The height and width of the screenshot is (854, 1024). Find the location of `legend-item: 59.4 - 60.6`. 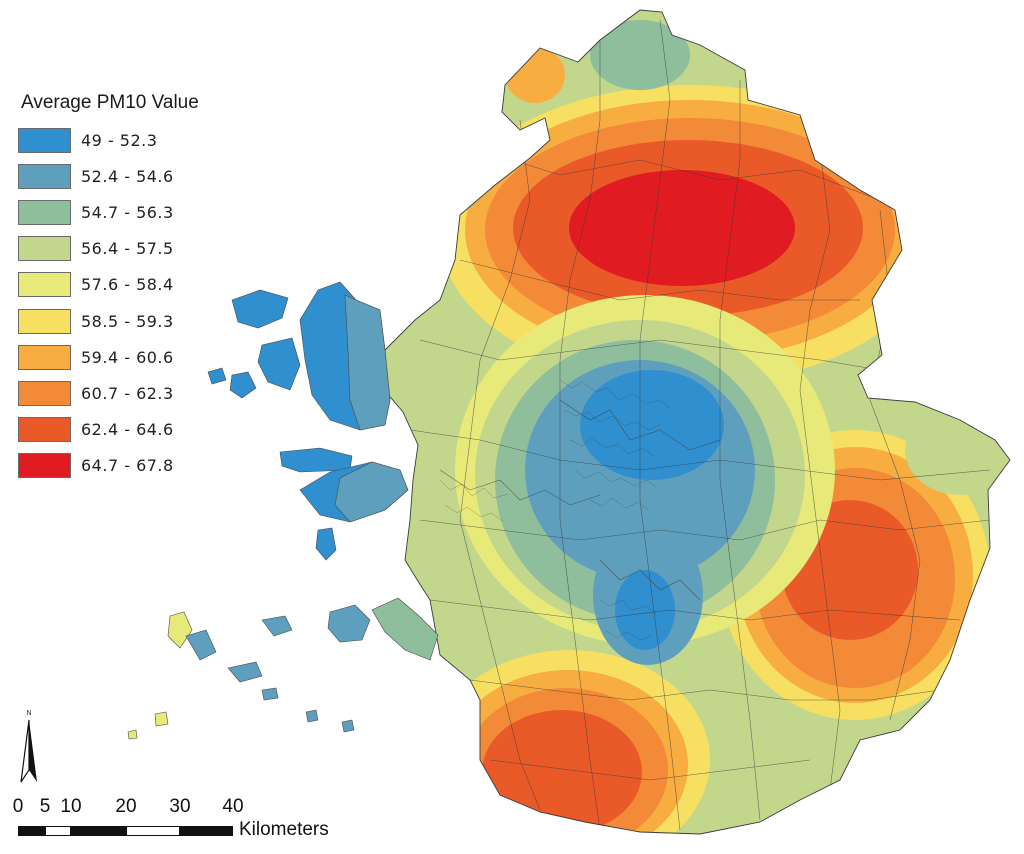

legend-item: 59.4 - 60.6 is located at coordinates (108, 357).